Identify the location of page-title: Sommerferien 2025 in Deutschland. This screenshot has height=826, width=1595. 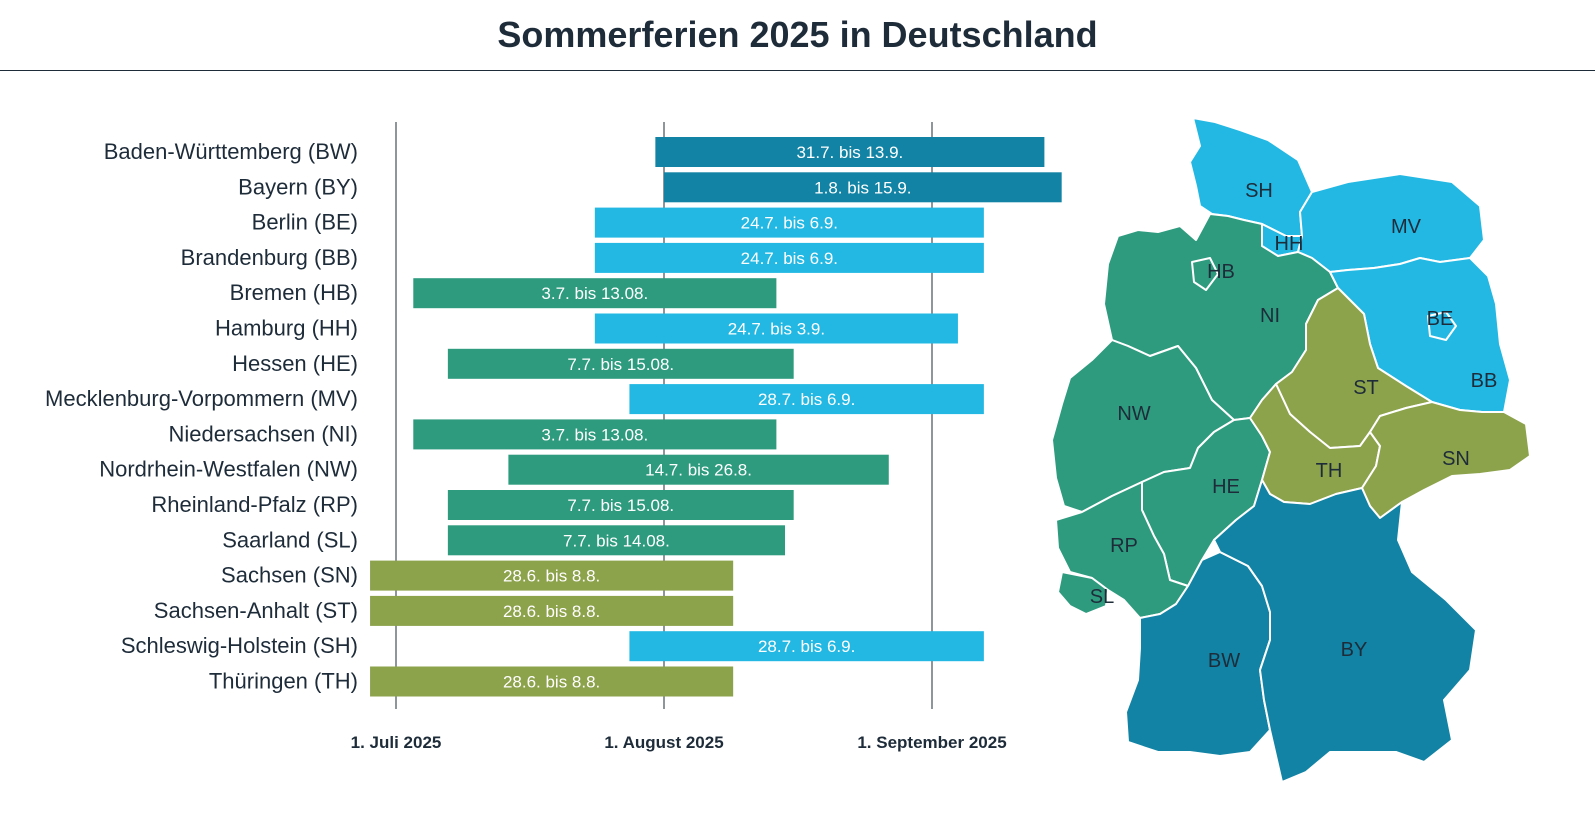
(797, 34).